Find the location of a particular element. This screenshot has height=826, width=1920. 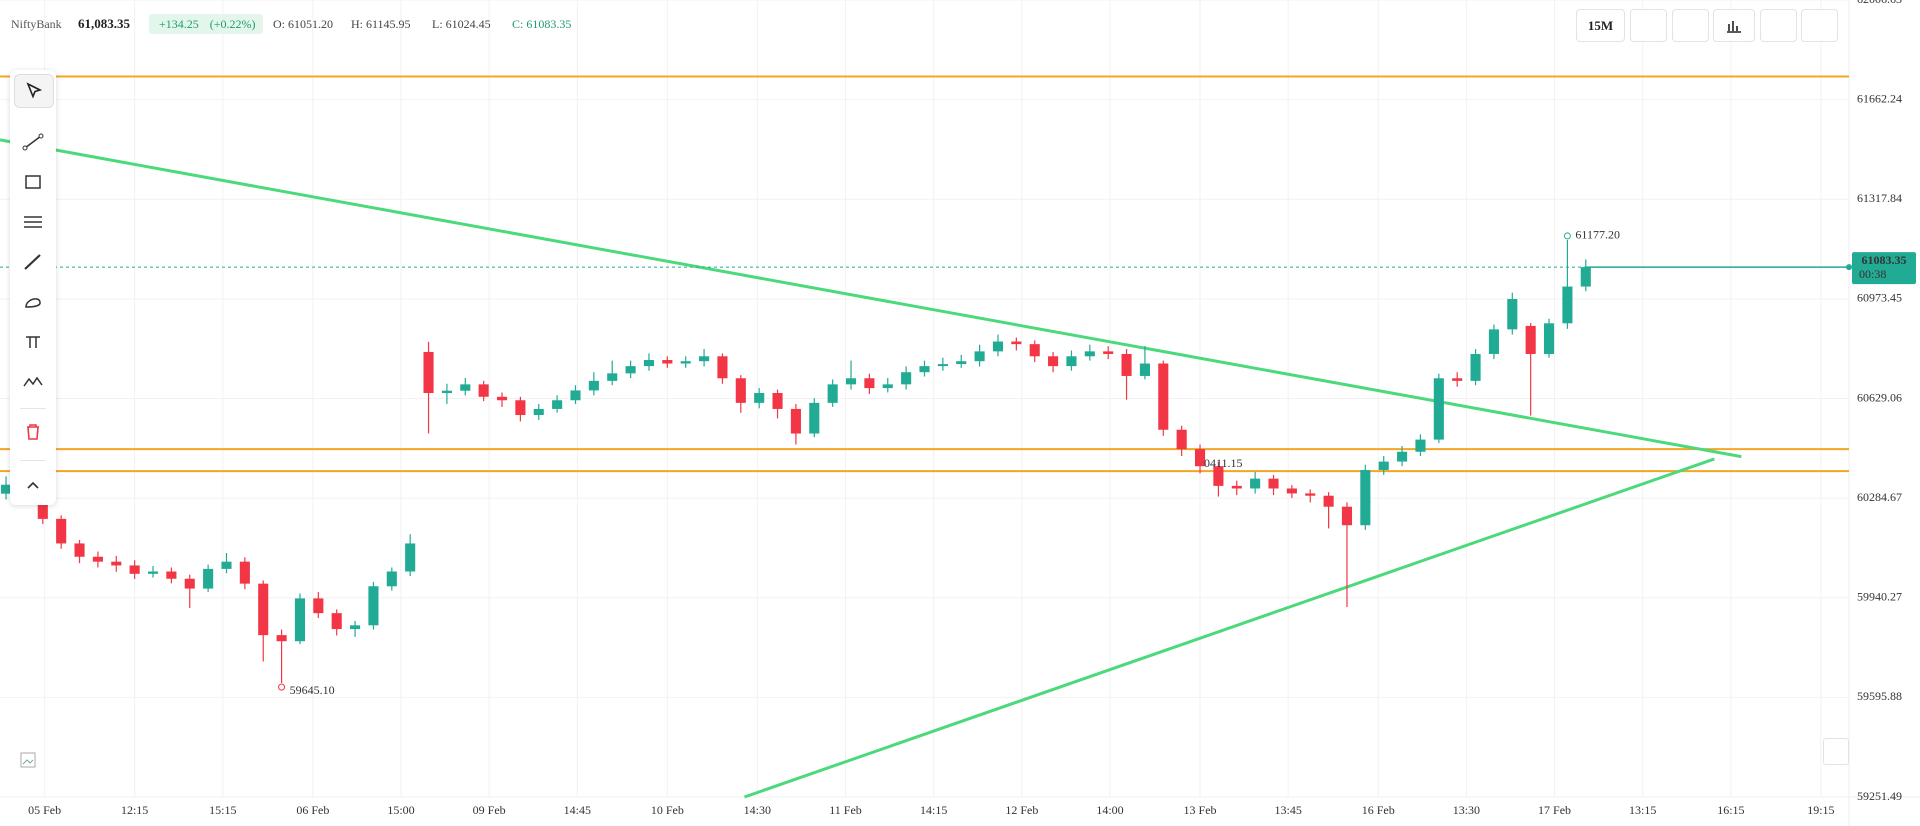

x-tick-label: 05 Feb is located at coordinates (44, 810).